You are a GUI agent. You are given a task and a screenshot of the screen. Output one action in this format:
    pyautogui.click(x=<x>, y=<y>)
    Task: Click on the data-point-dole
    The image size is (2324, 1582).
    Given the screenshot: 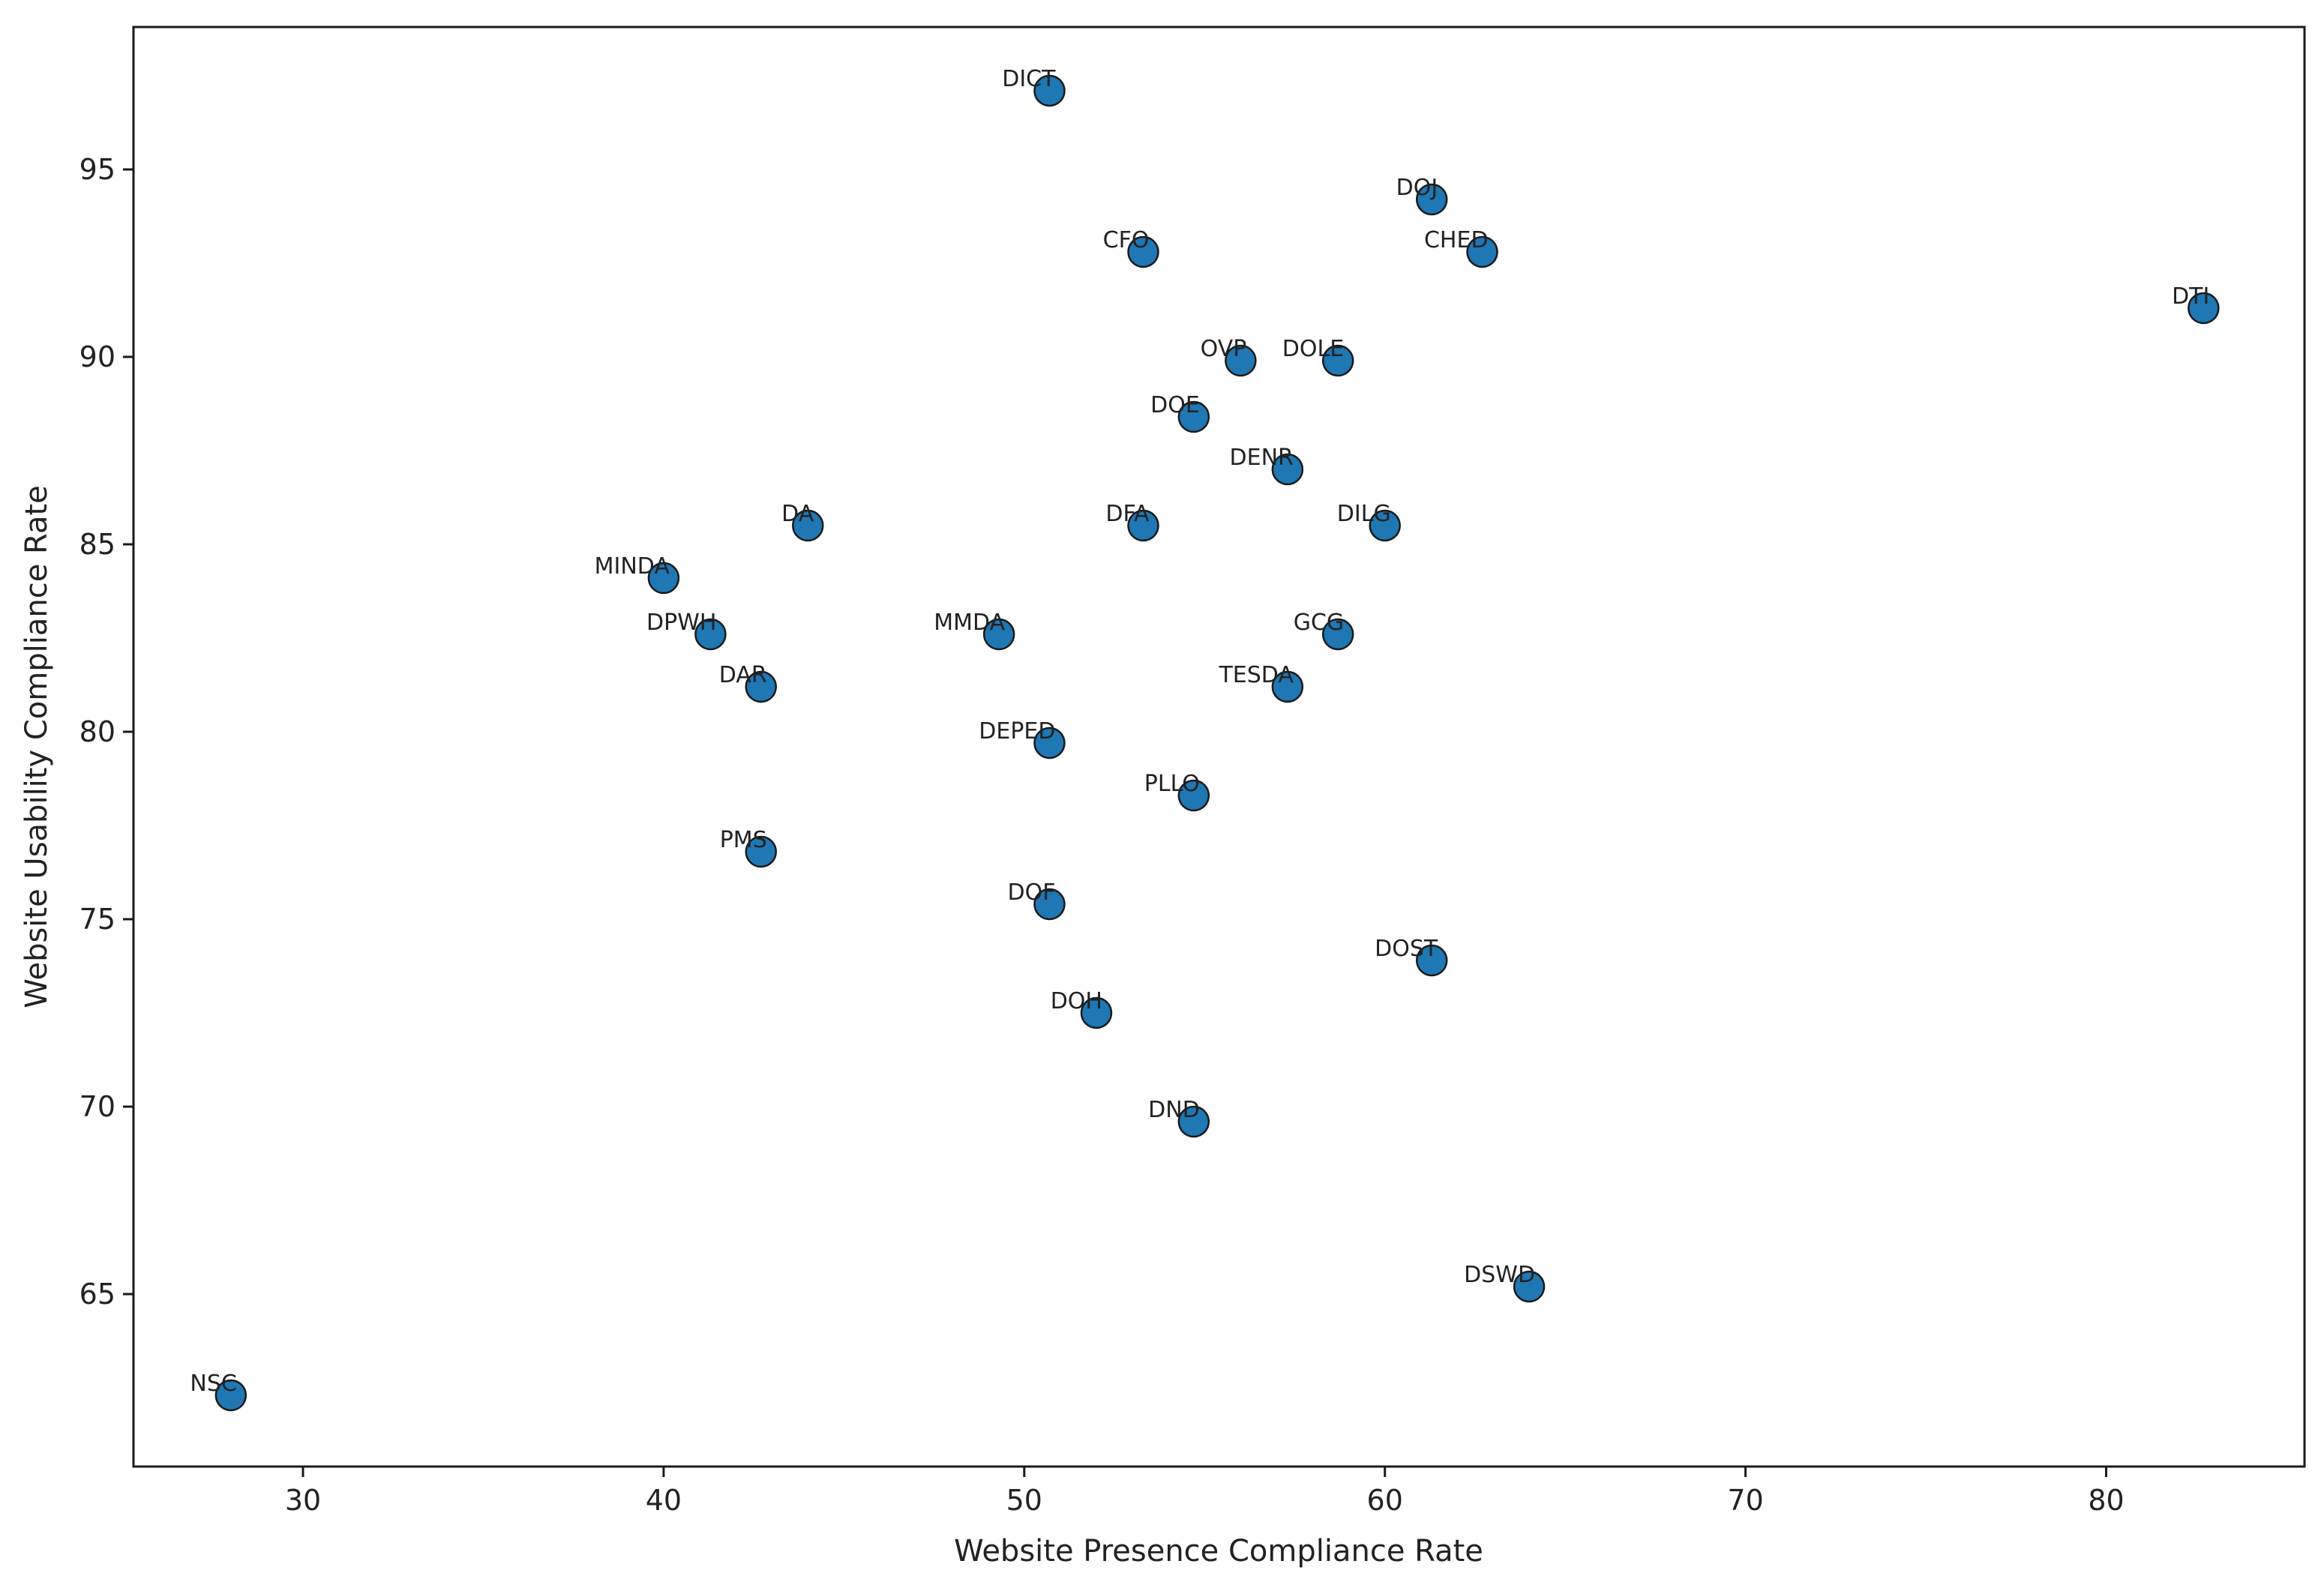 What is the action you would take?
    pyautogui.click(x=1337, y=360)
    